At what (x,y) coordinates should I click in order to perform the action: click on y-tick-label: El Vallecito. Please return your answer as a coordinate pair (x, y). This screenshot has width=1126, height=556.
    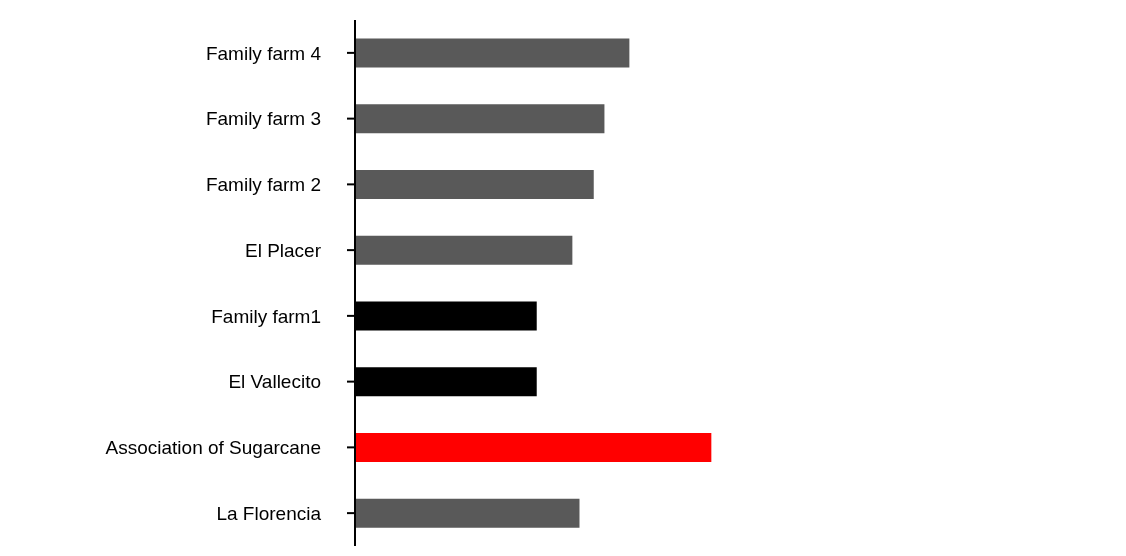
    Looking at the image, I should click on (274, 382).